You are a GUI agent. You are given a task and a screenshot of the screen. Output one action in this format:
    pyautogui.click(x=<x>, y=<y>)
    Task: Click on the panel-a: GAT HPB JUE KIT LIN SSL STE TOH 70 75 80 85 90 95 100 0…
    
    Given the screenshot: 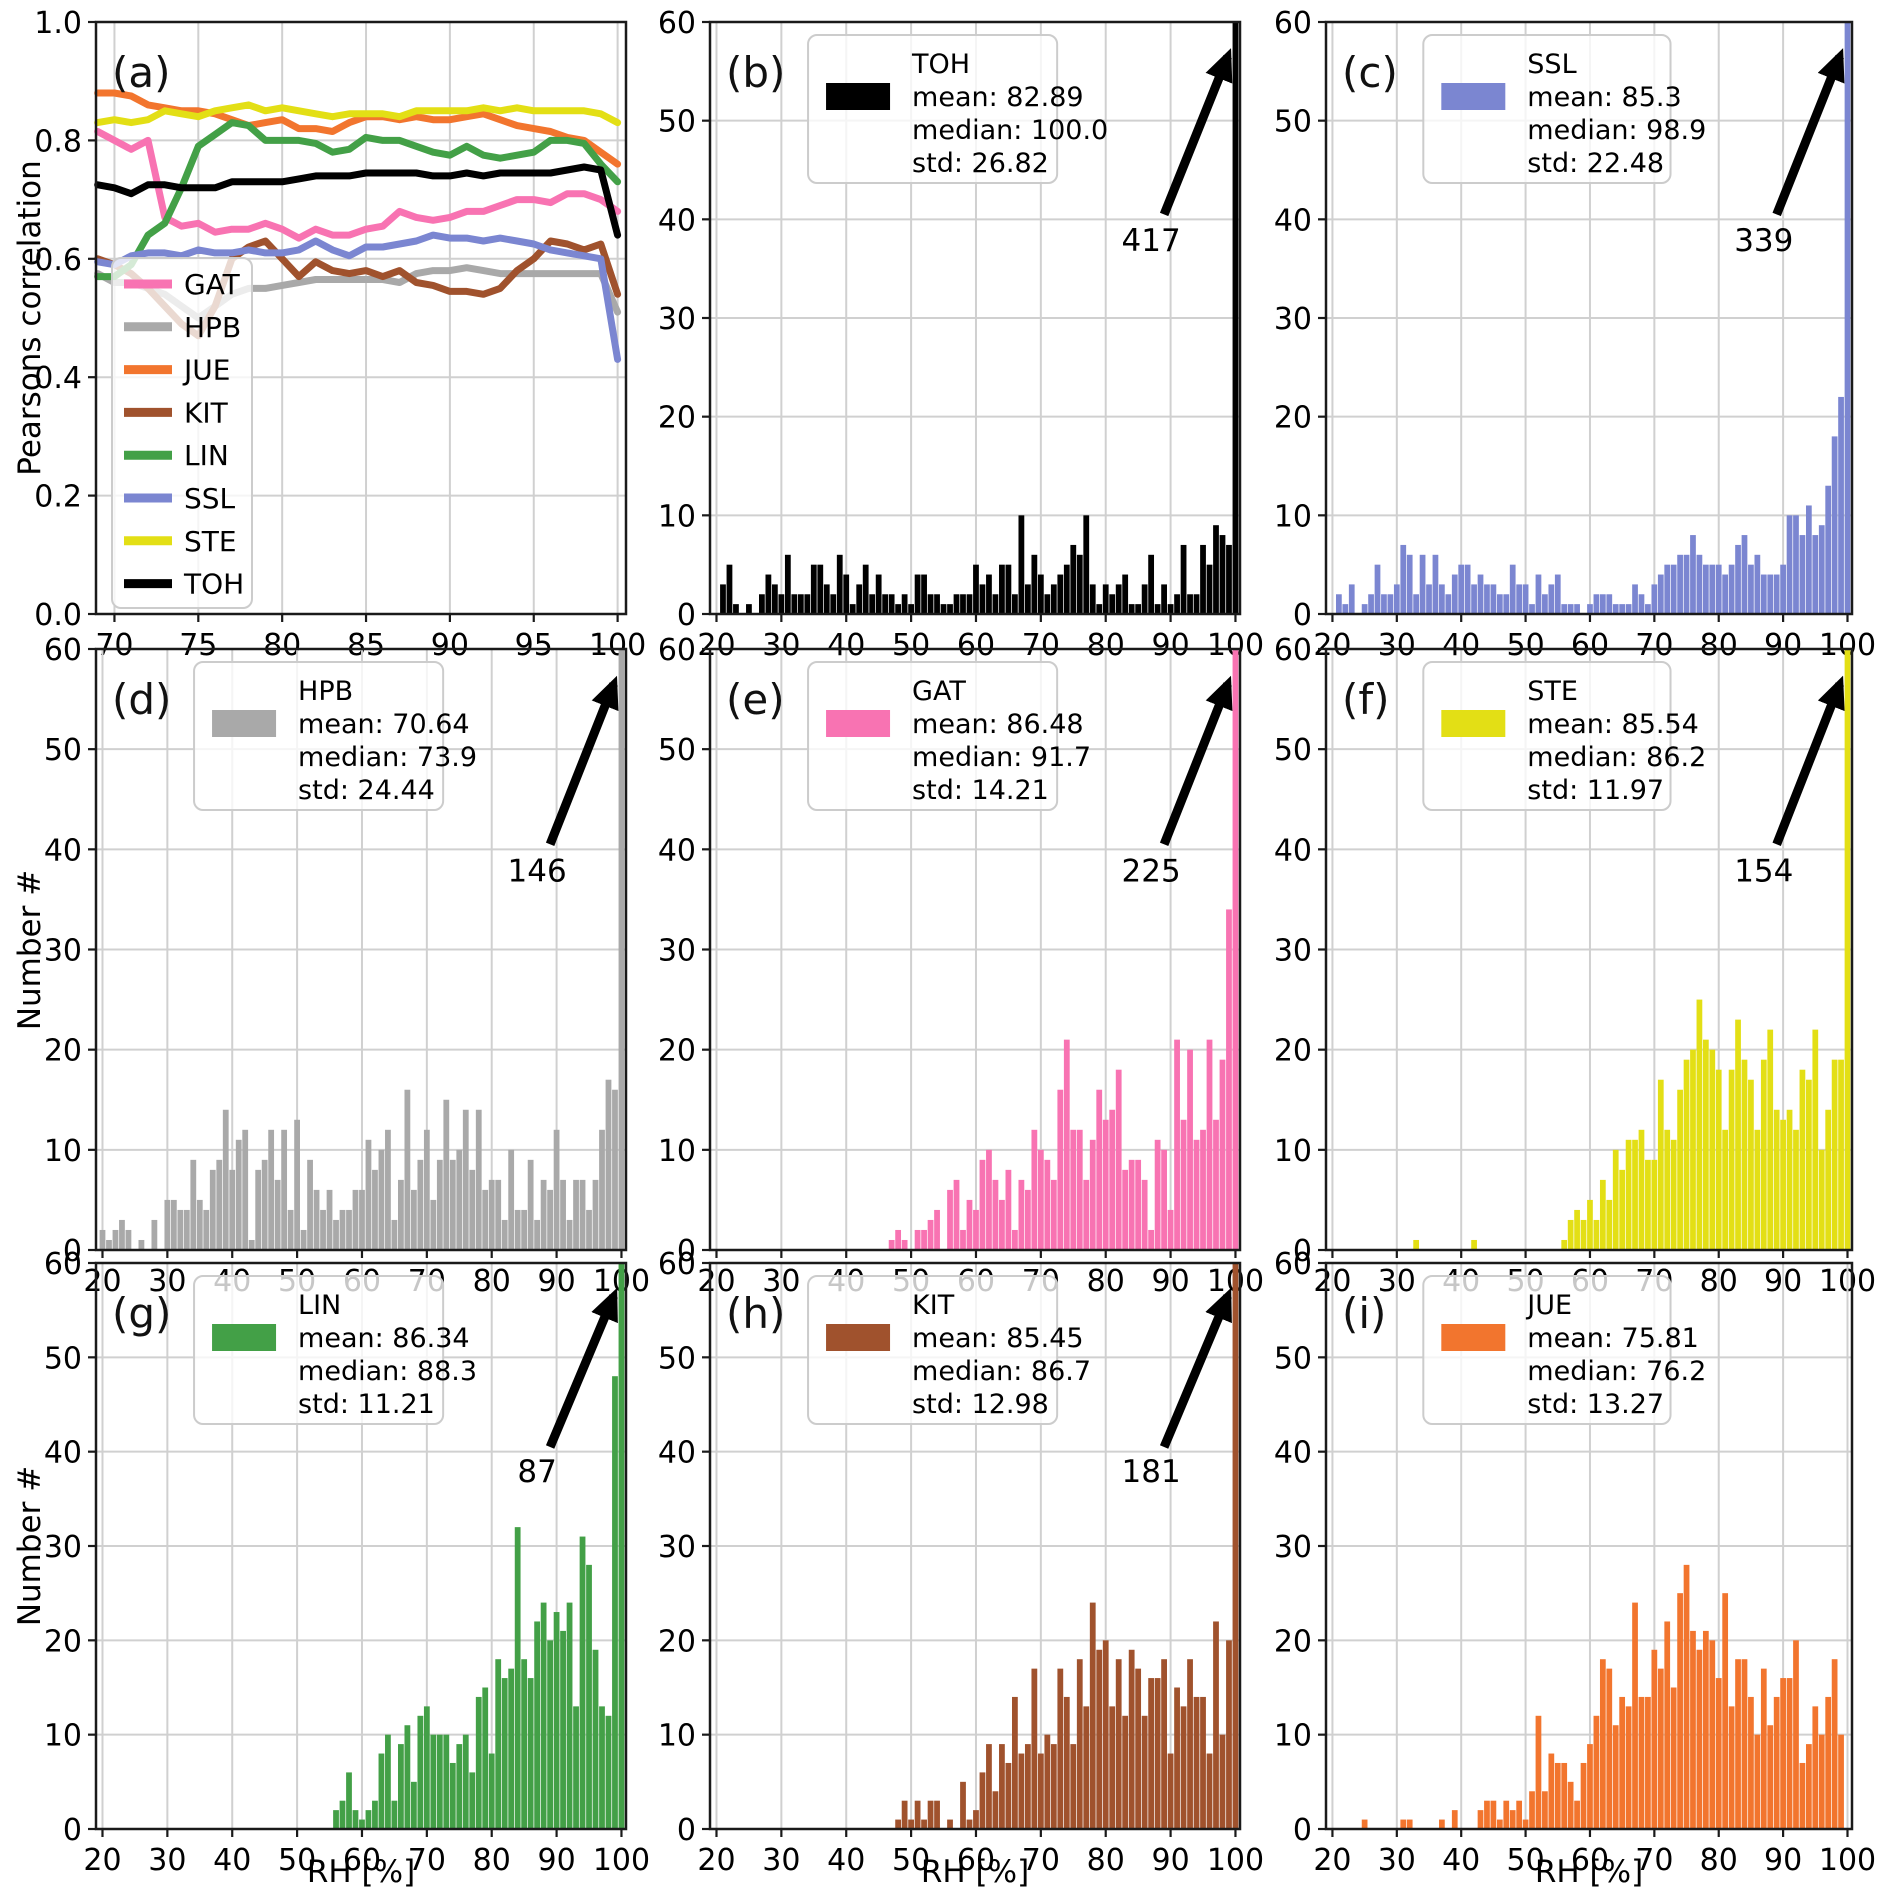 What is the action you would take?
    pyautogui.click(x=340, y=334)
    